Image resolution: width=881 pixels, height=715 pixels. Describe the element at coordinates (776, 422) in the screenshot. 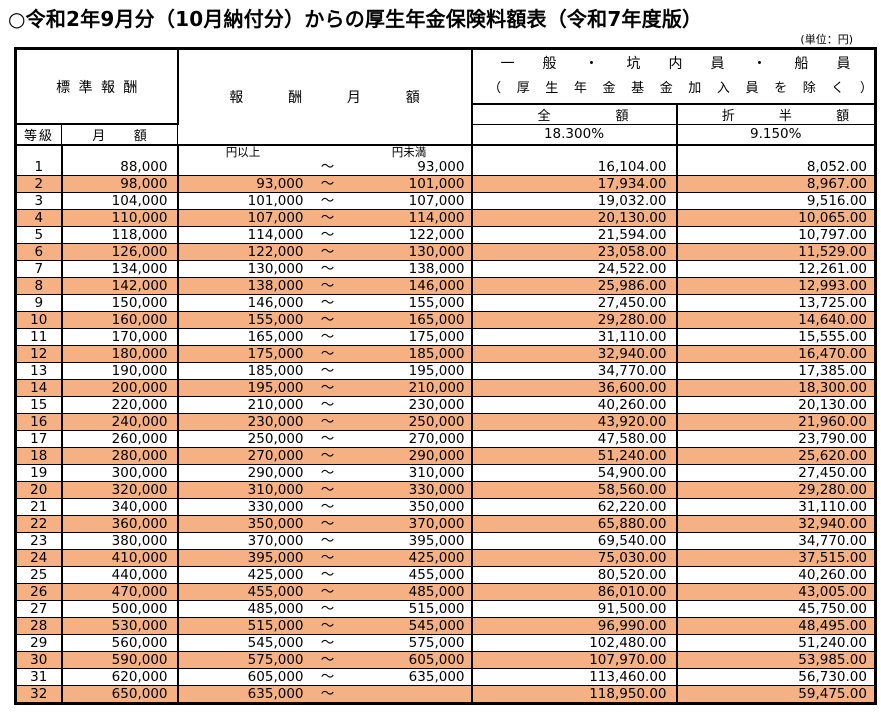

I see `half-cell: 21,960.00` at that location.